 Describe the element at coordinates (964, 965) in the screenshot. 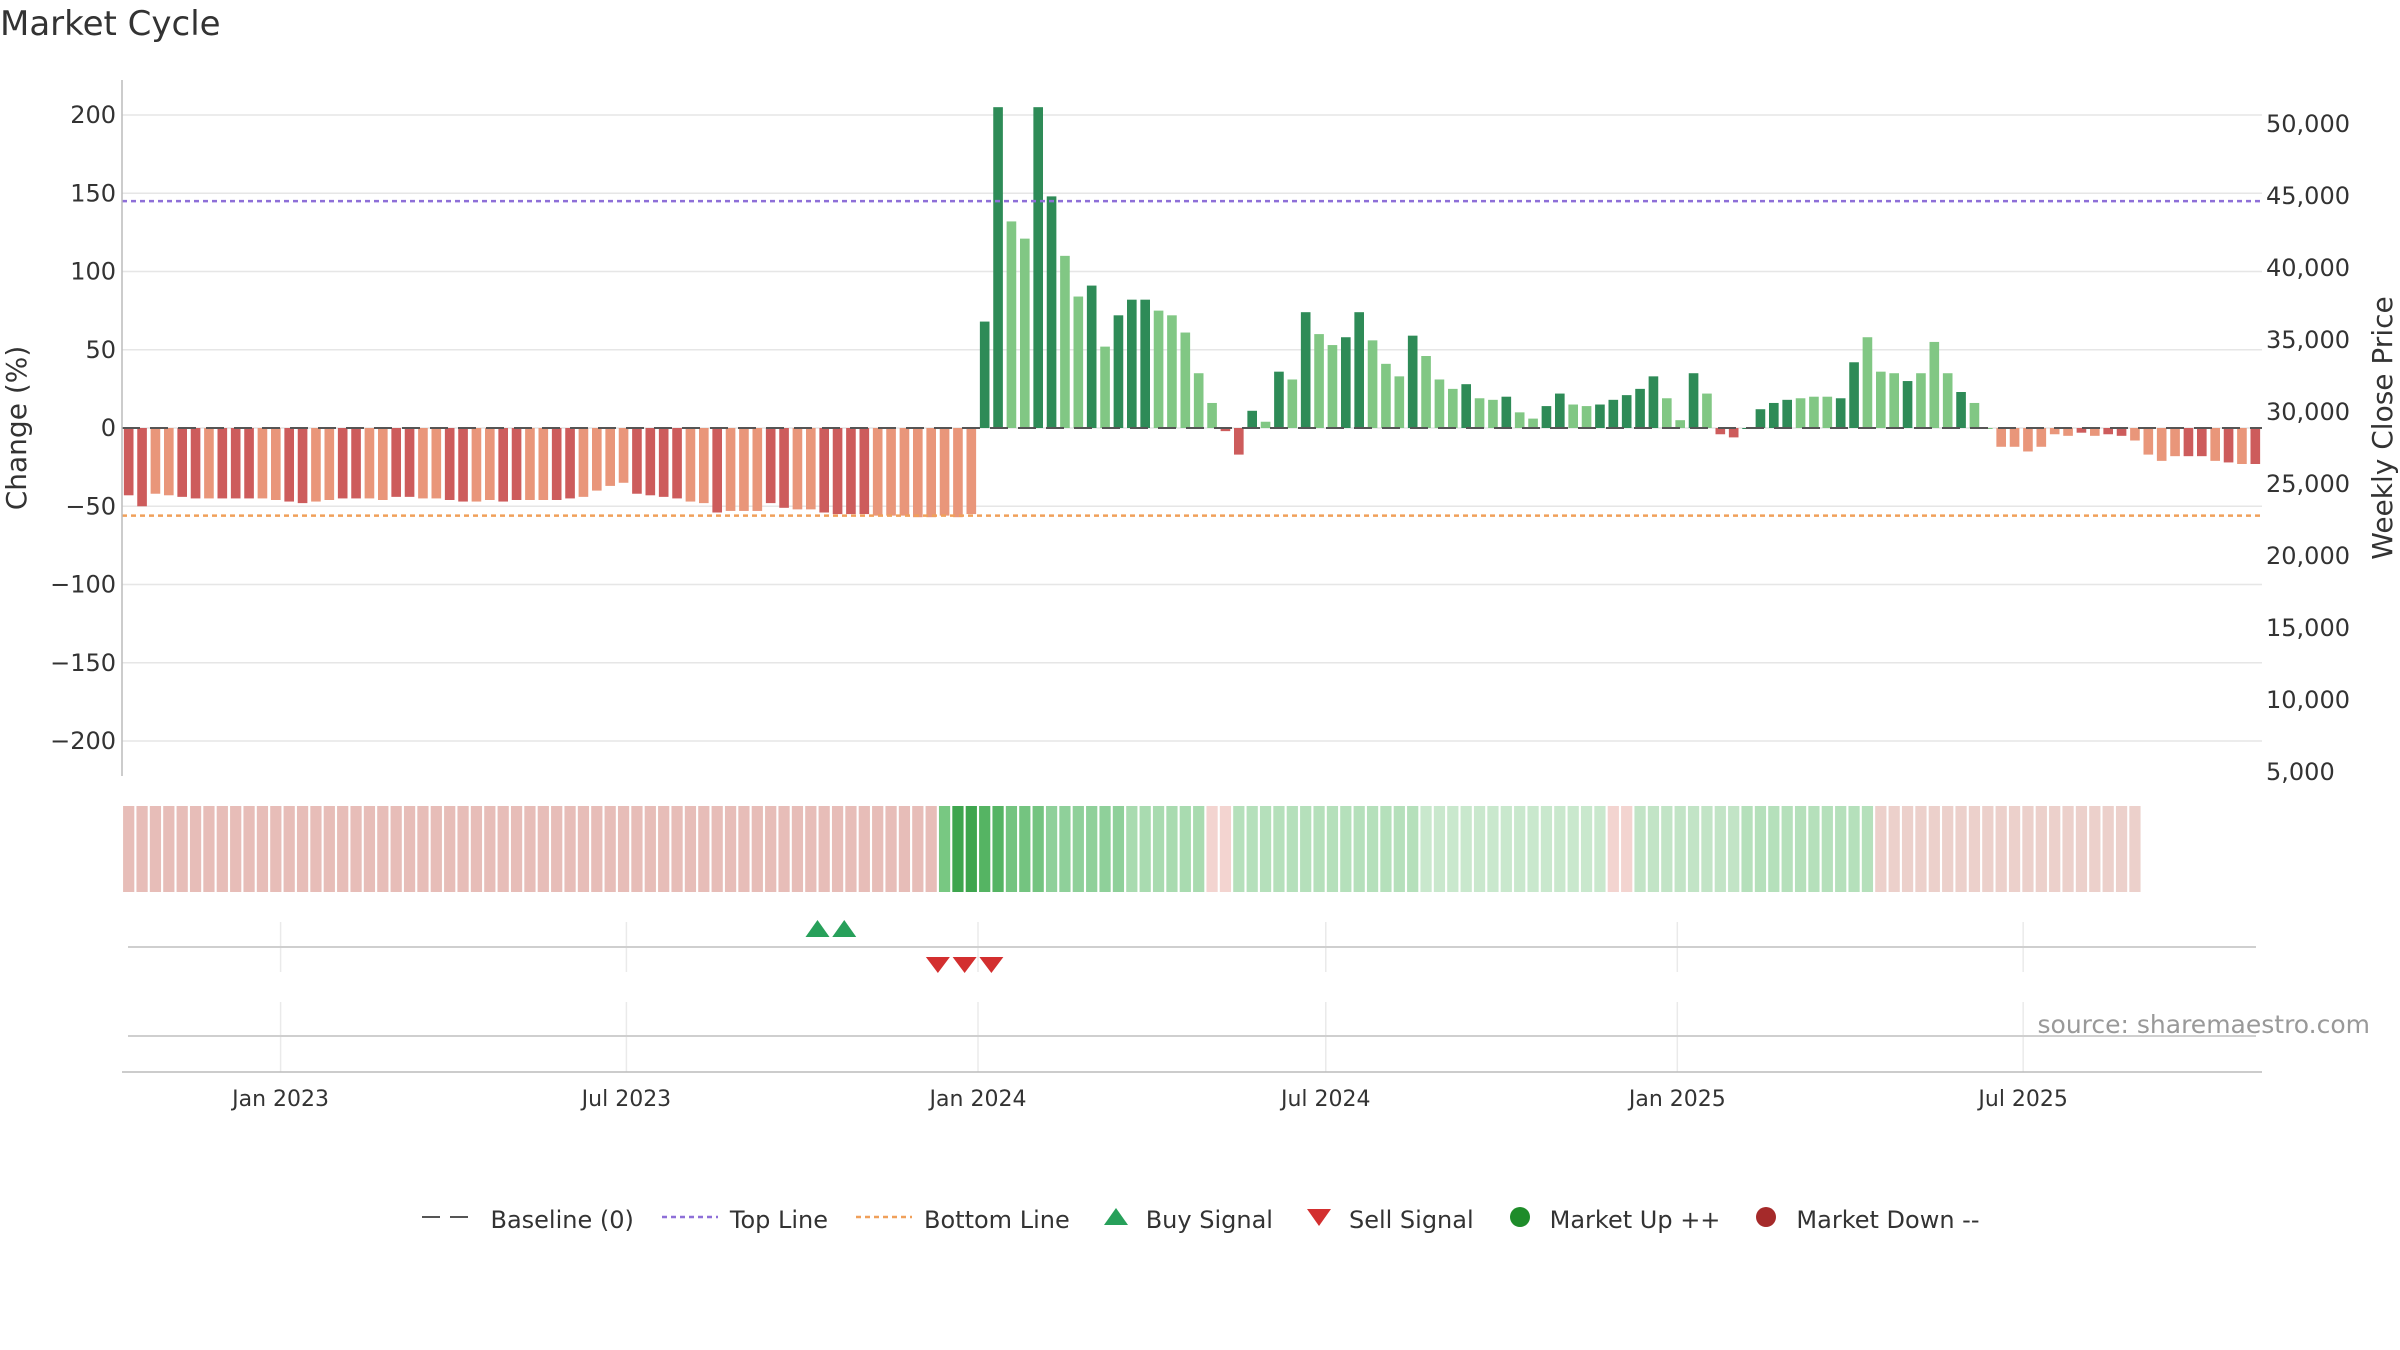

I see `sell-signal-marker` at that location.